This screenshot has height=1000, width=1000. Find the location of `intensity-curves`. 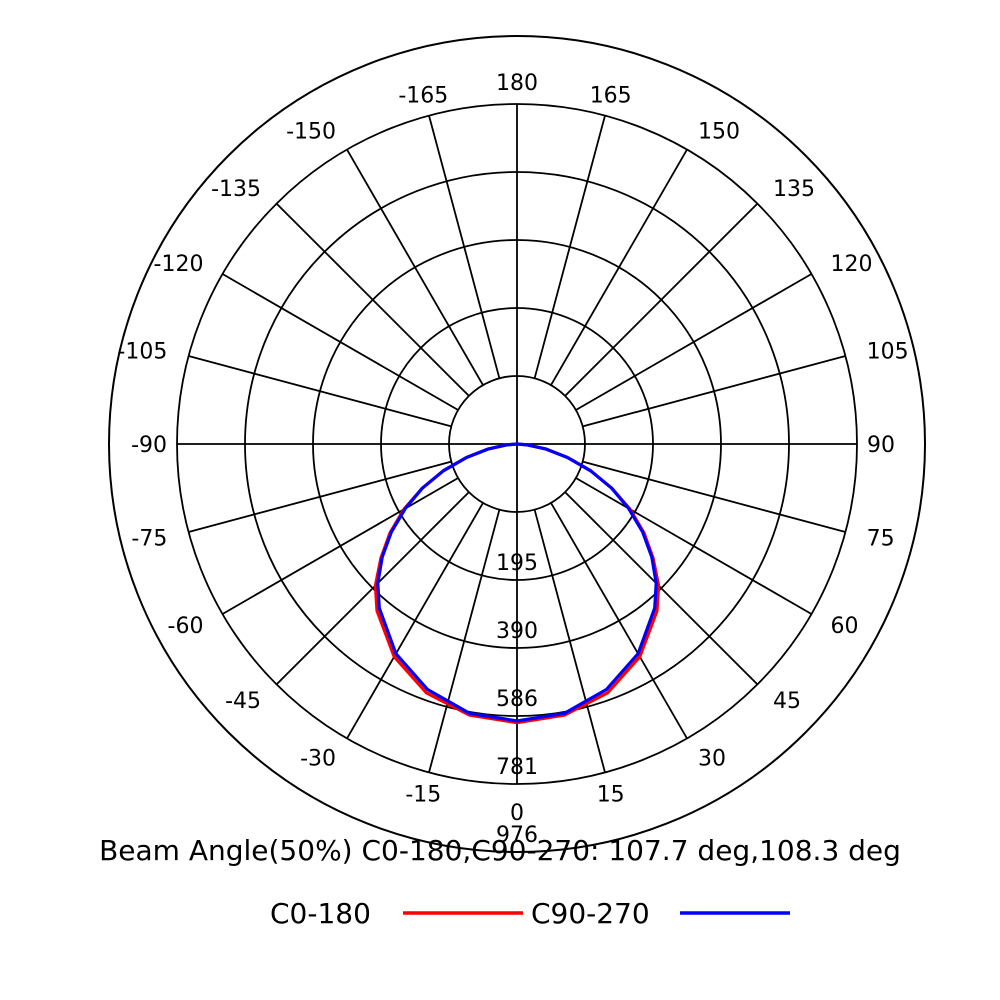

intensity-curves is located at coordinates (517, 583).